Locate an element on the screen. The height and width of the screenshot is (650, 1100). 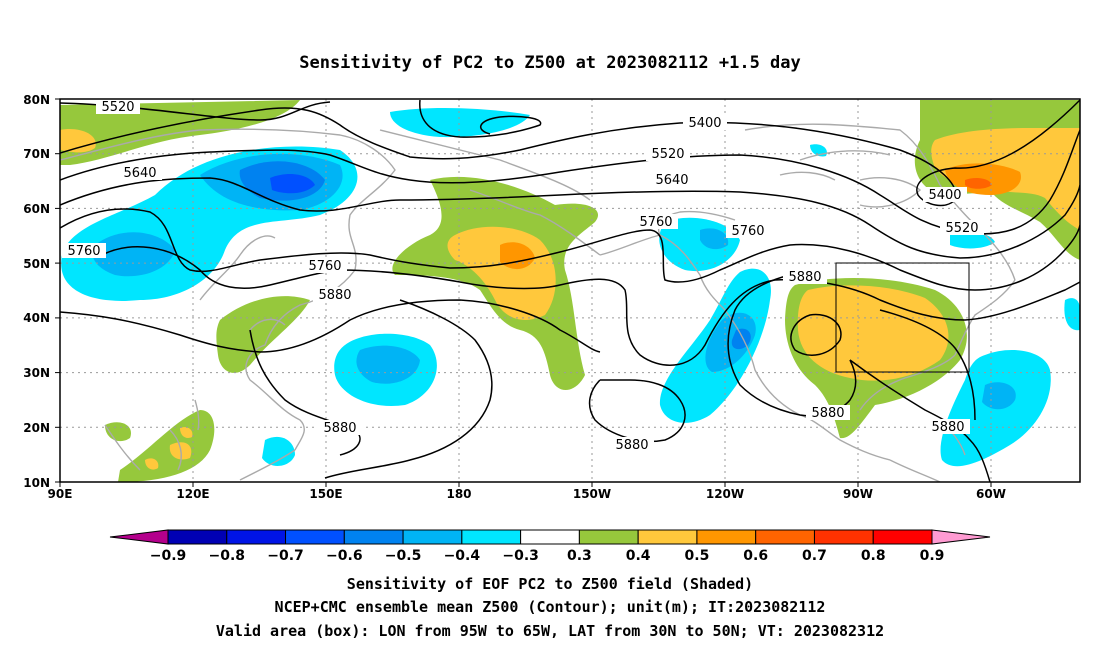
lat-label: 20N is located at coordinates (36, 428).